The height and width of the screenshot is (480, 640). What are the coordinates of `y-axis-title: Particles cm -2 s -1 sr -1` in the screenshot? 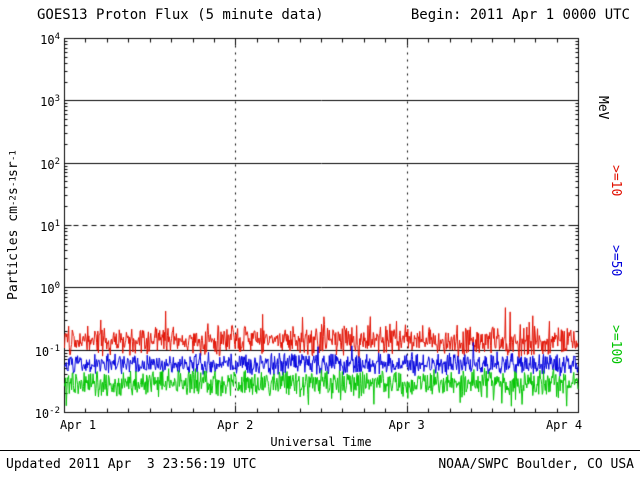 It's located at (13, 225).